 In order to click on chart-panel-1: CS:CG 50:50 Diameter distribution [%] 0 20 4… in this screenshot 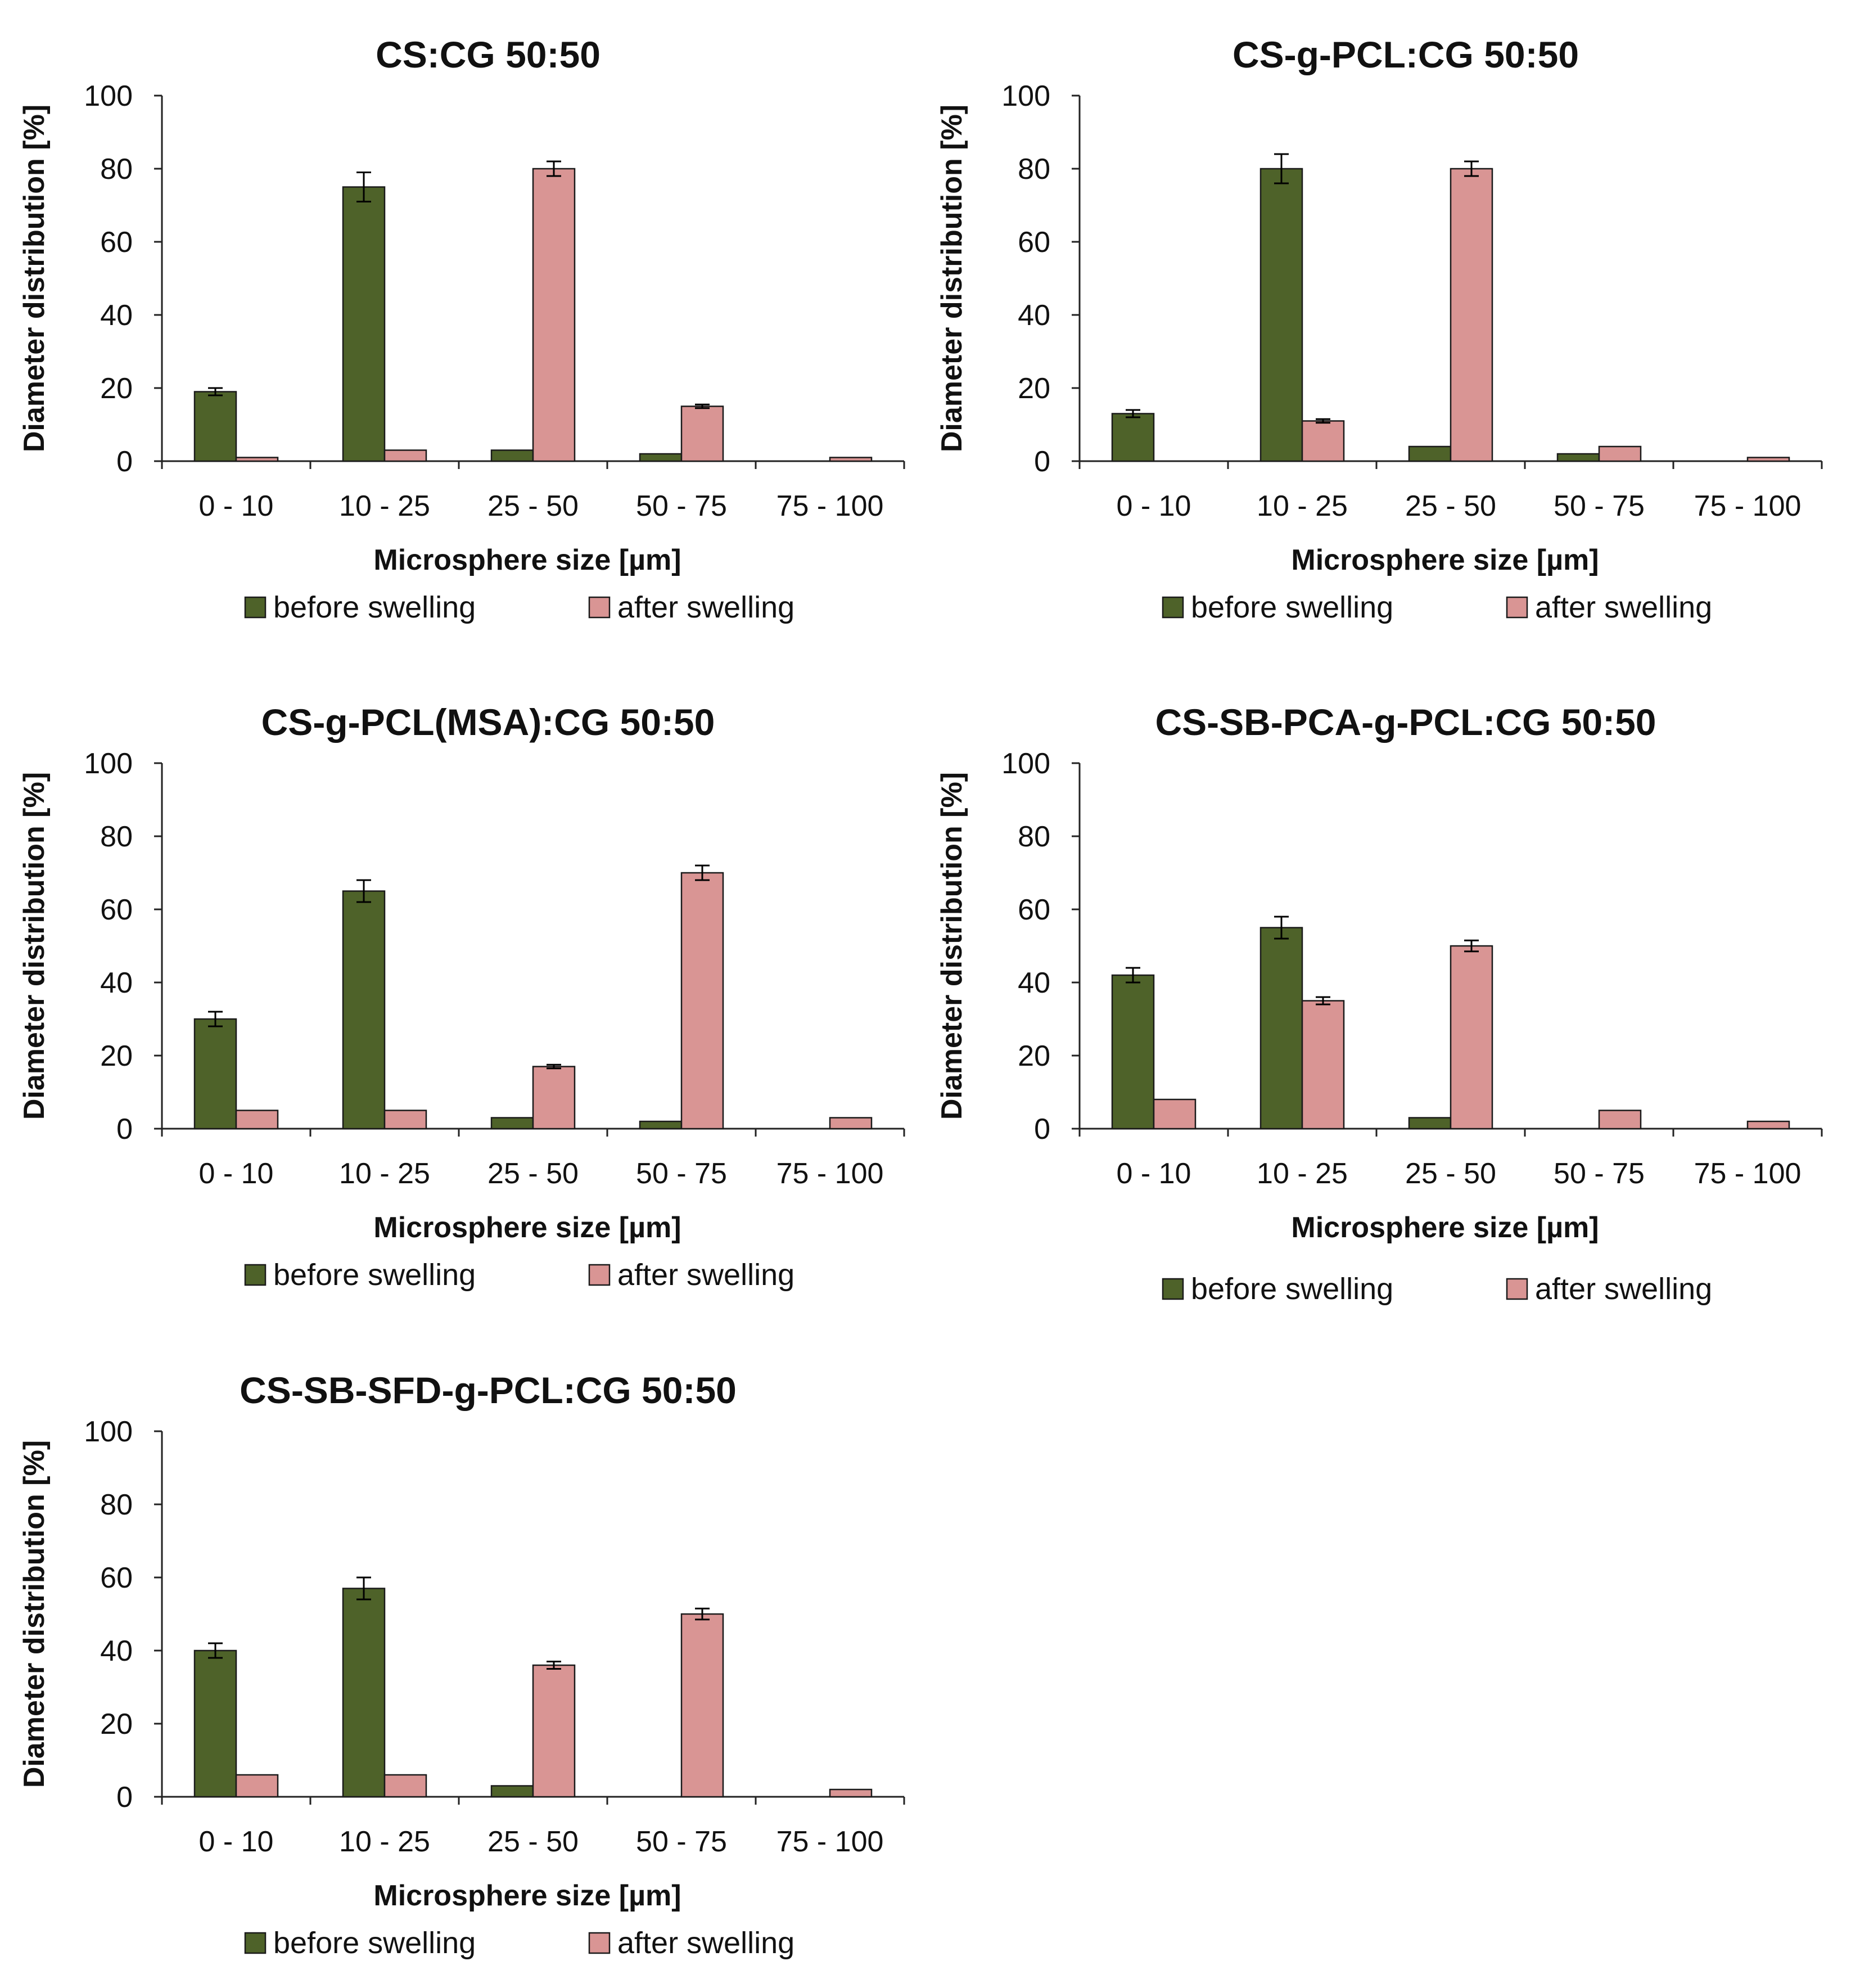, I will do `click(461, 329)`.